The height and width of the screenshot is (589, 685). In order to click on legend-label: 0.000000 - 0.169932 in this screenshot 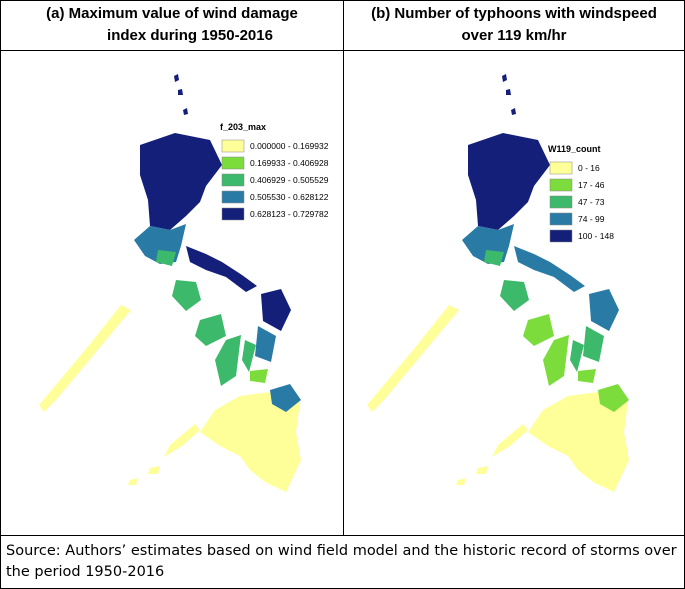, I will do `click(289, 146)`.